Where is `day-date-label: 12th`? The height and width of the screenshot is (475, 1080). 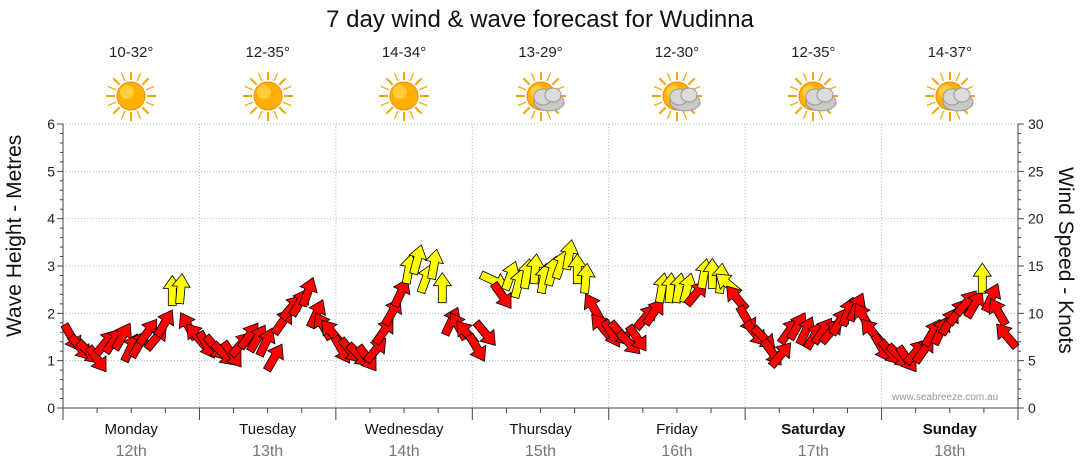 day-date-label: 12th is located at coordinates (131, 451).